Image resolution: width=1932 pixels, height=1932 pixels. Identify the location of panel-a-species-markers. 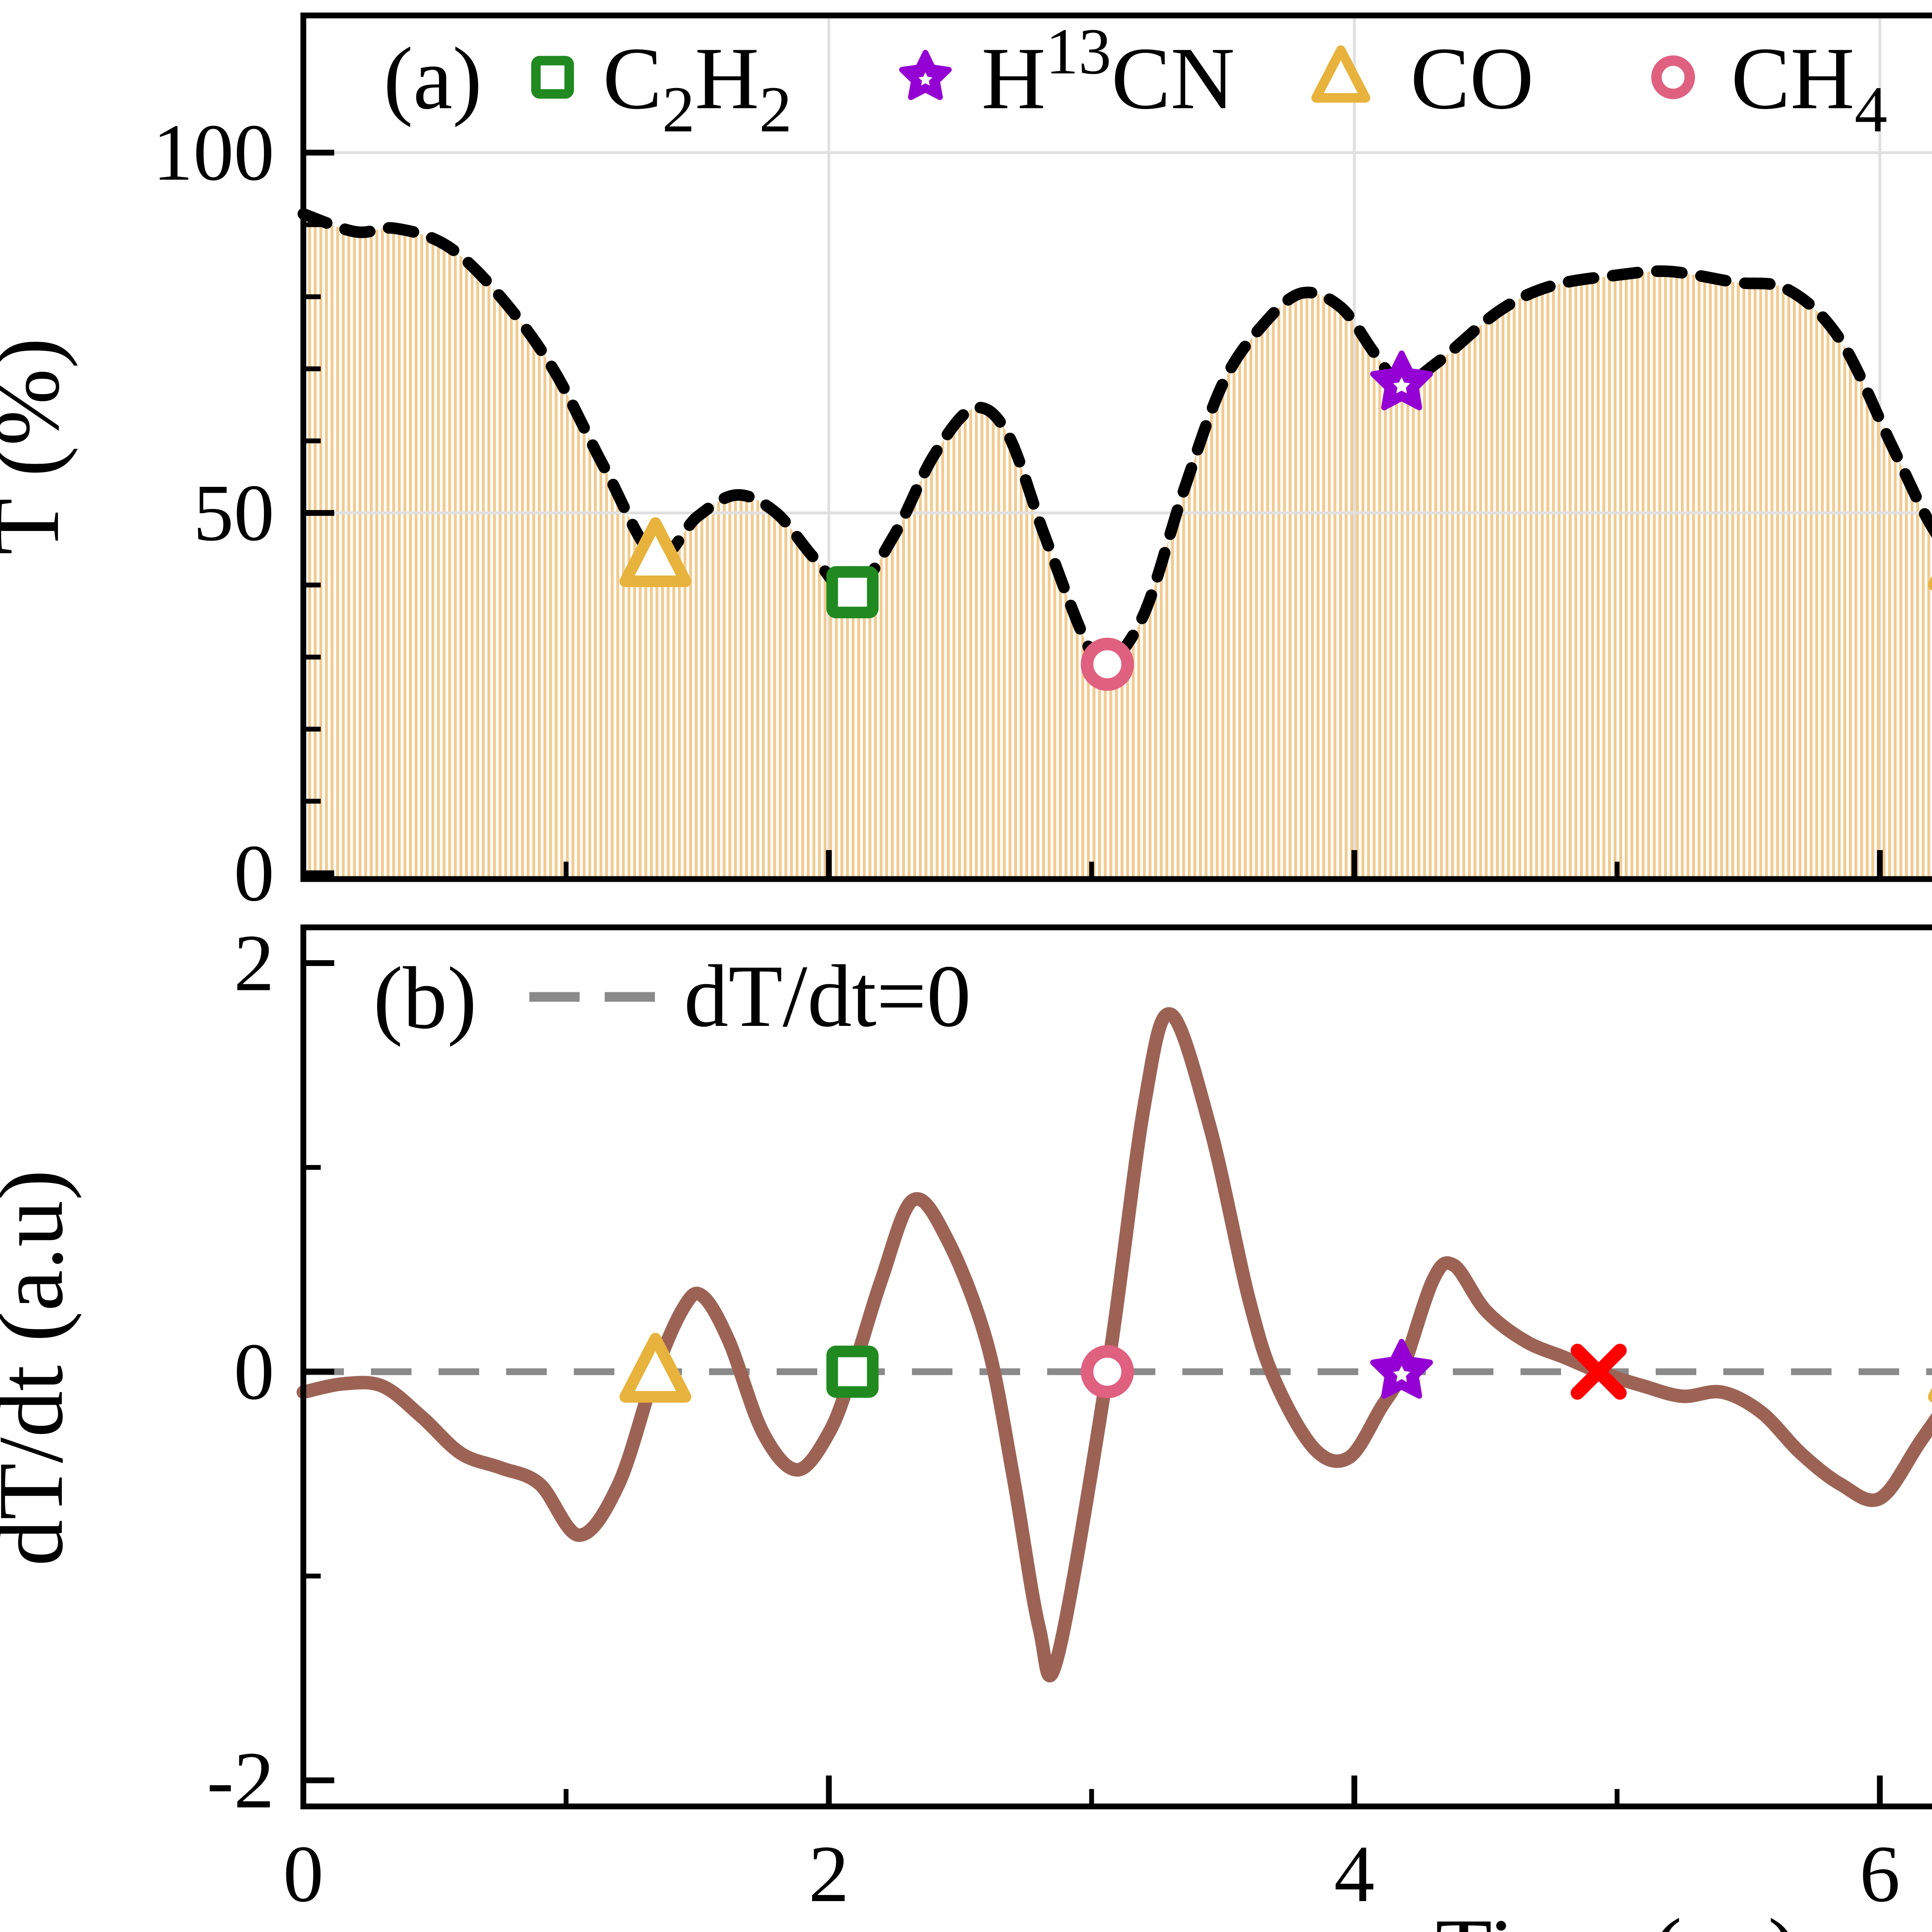
(1276, 521).